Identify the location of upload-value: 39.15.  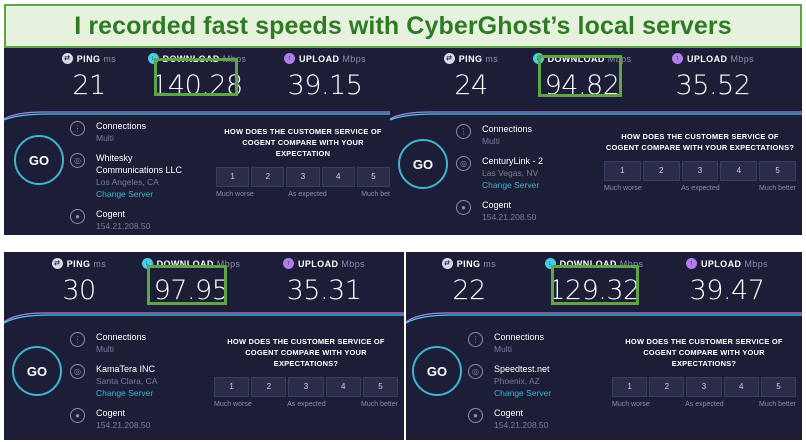
(325, 85).